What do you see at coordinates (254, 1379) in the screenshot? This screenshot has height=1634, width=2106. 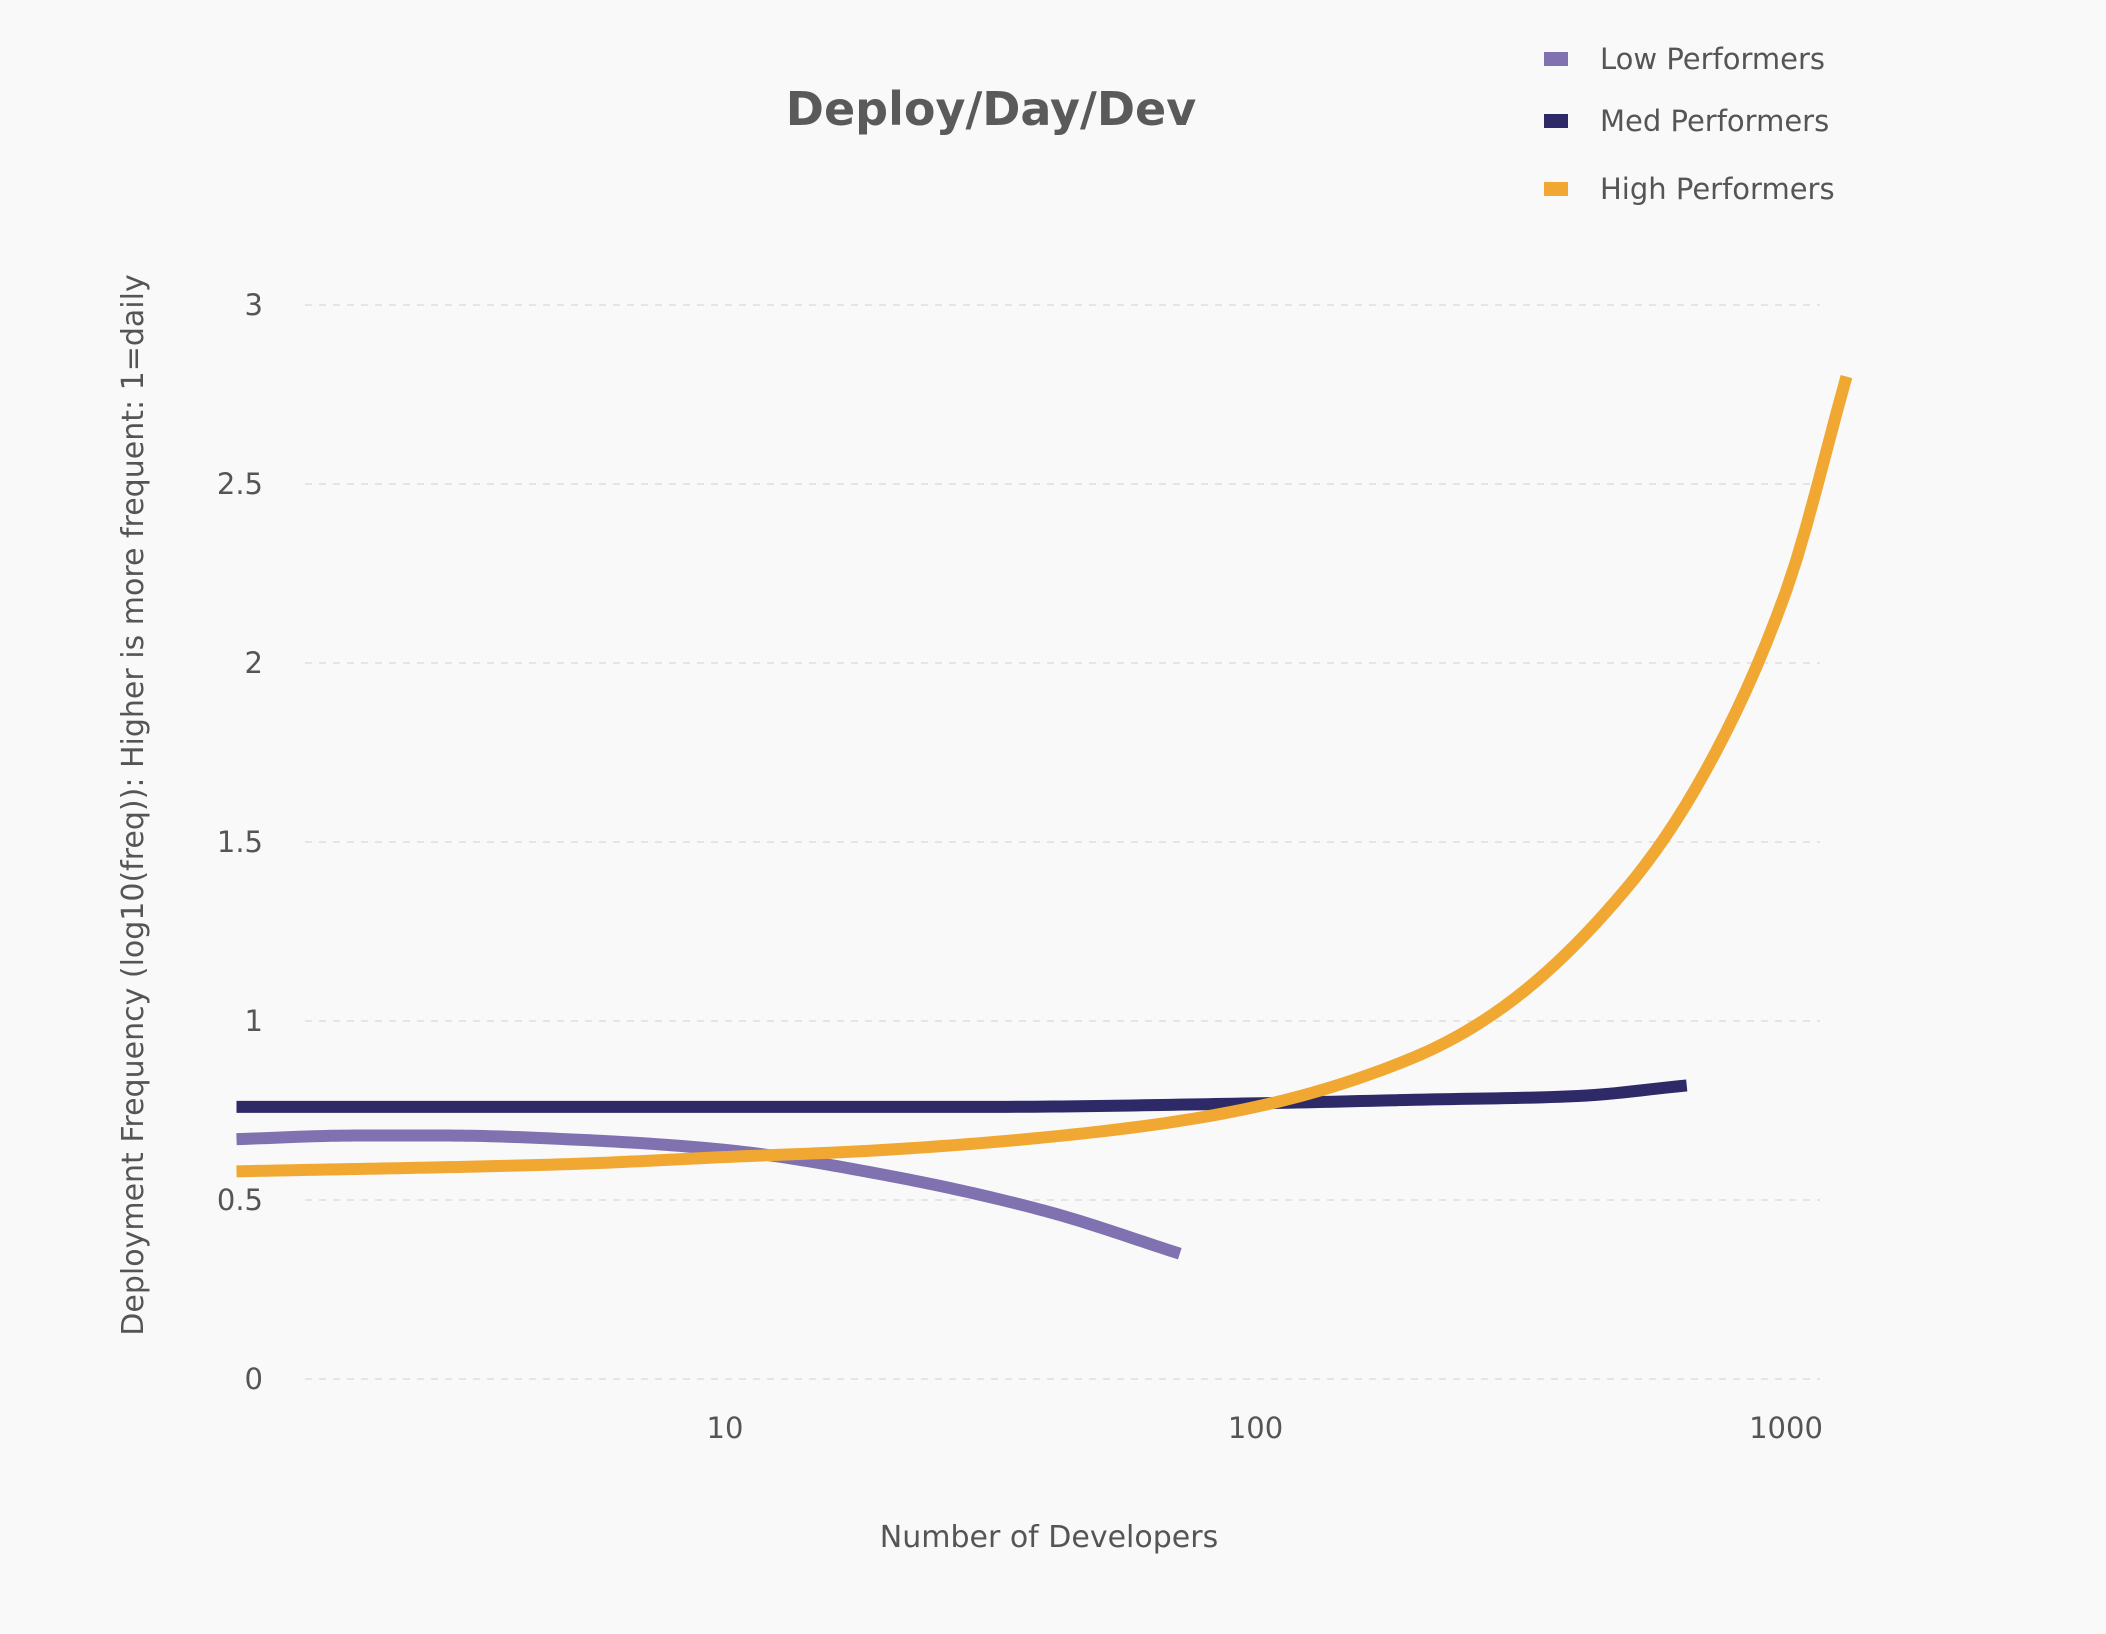 I see `y-tick-label: 0` at bounding box center [254, 1379].